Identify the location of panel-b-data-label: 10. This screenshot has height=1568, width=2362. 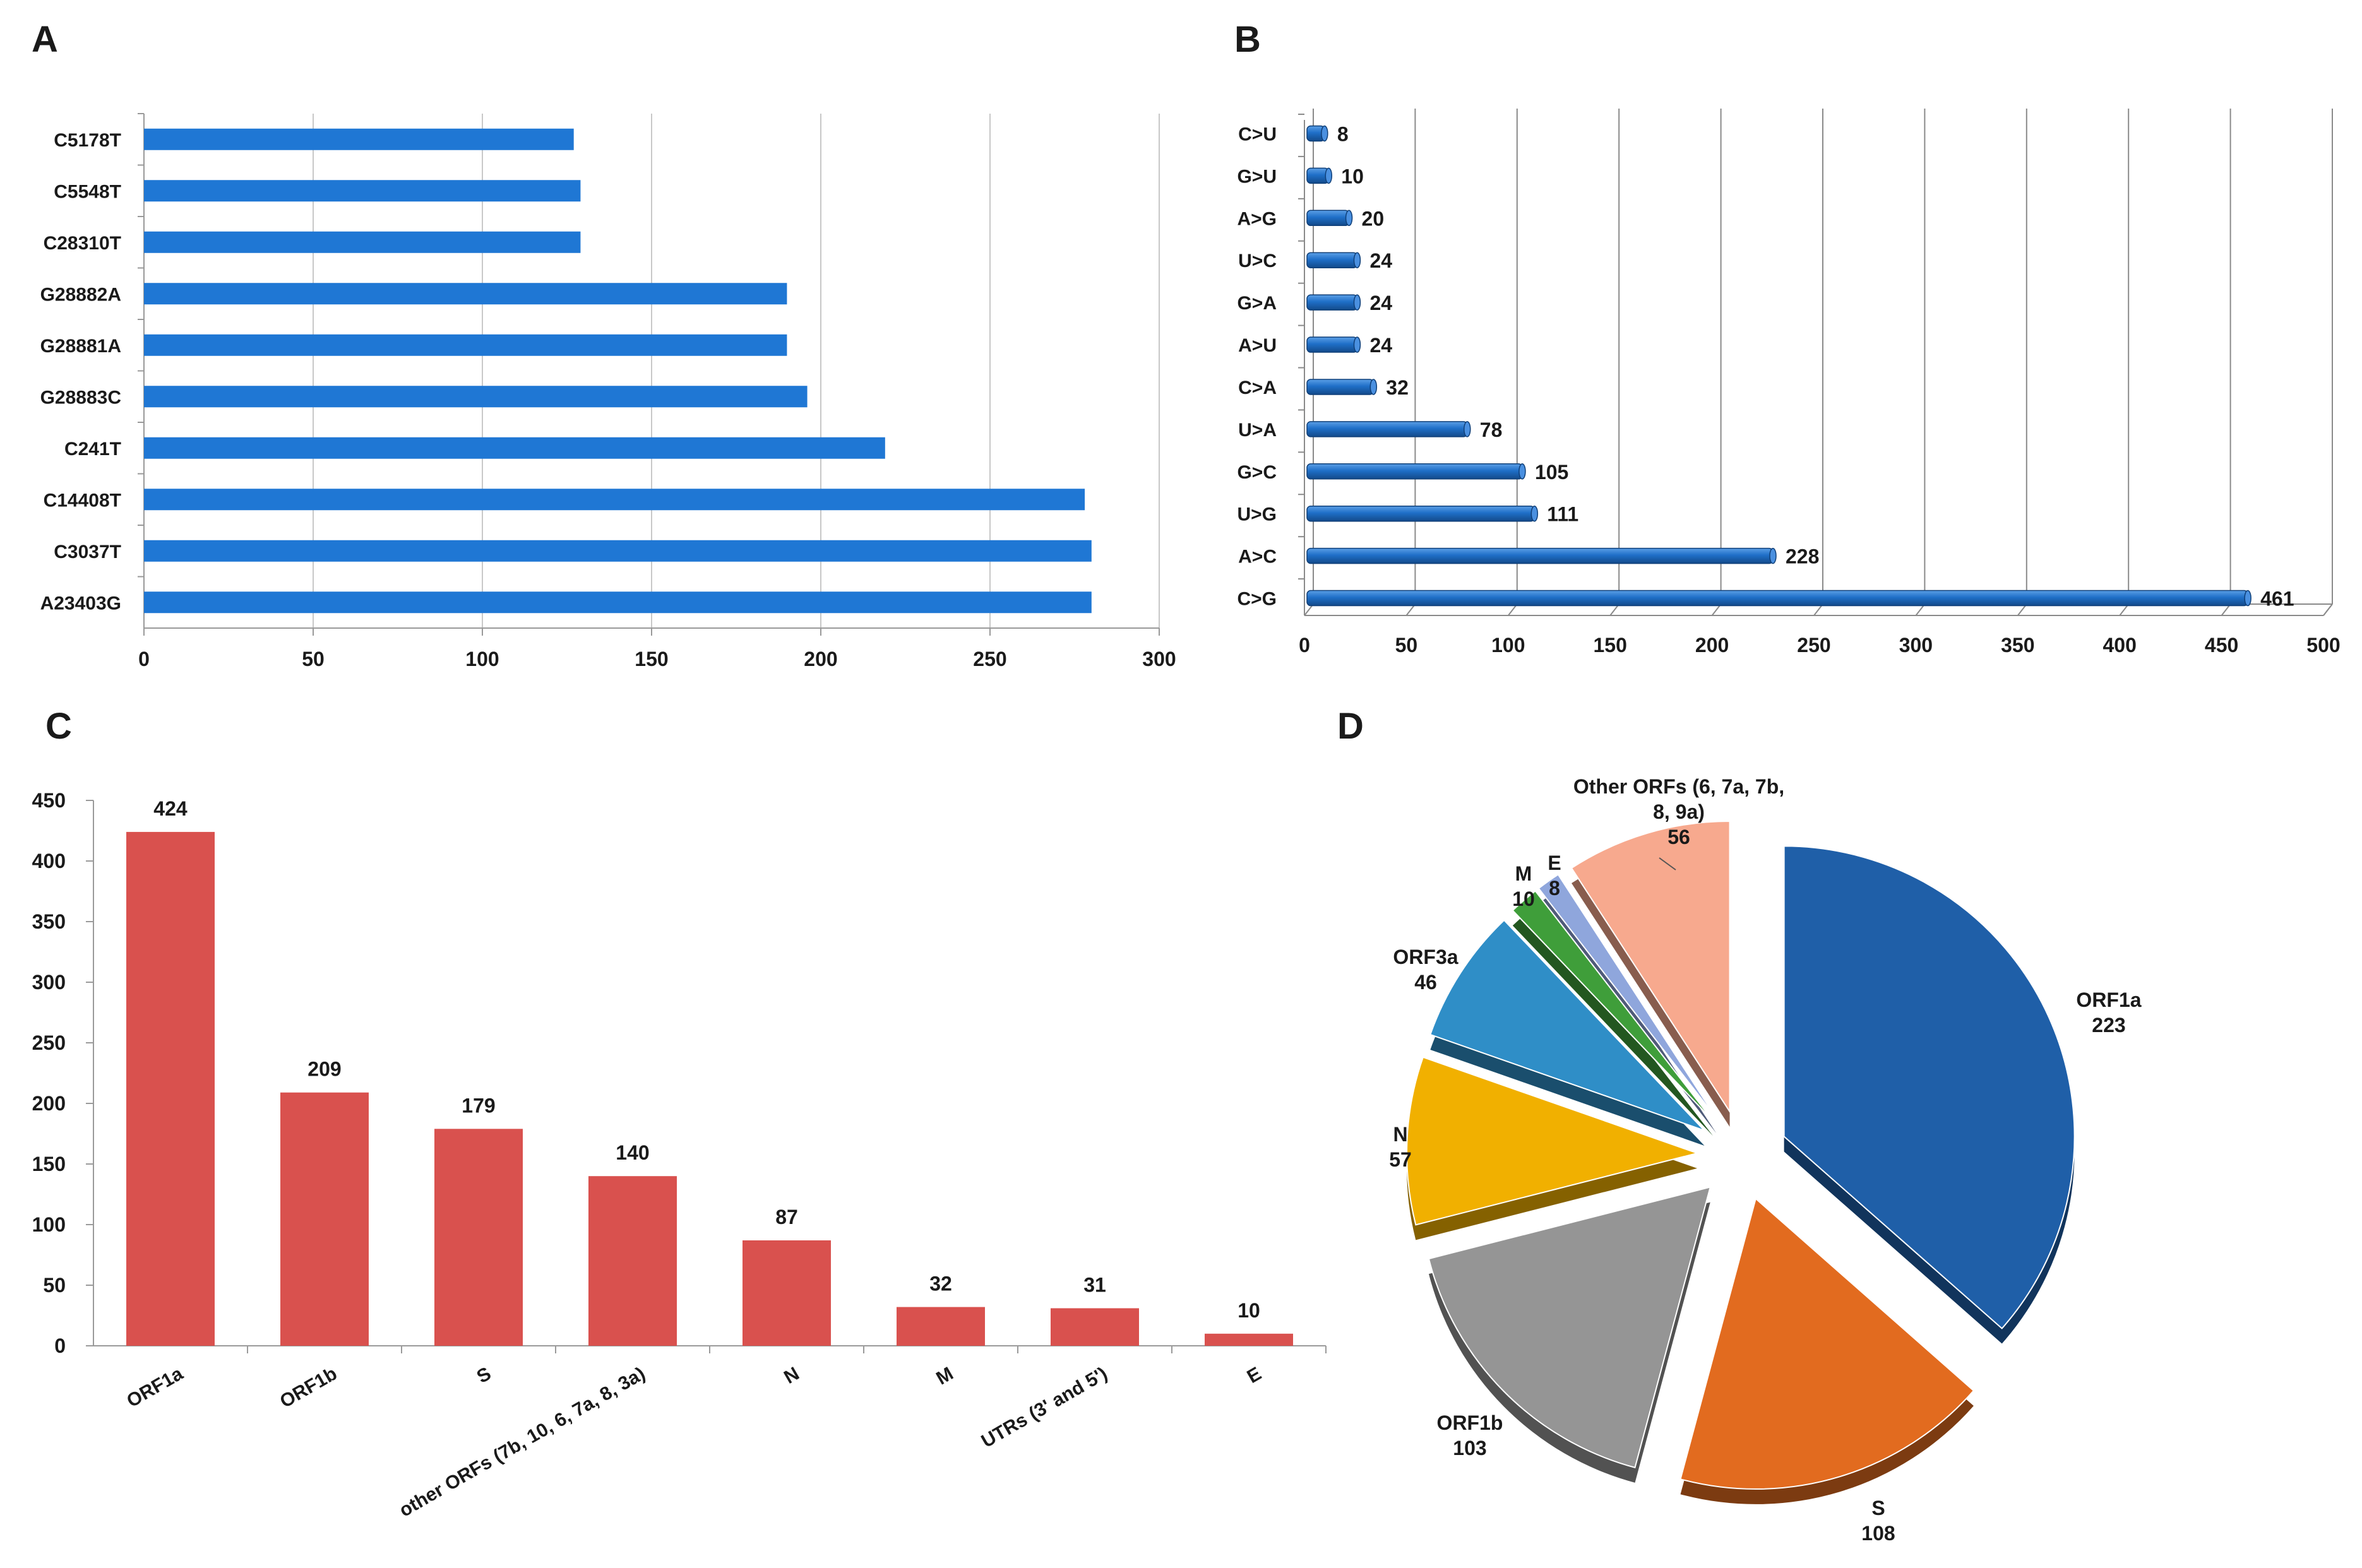
(1353, 176).